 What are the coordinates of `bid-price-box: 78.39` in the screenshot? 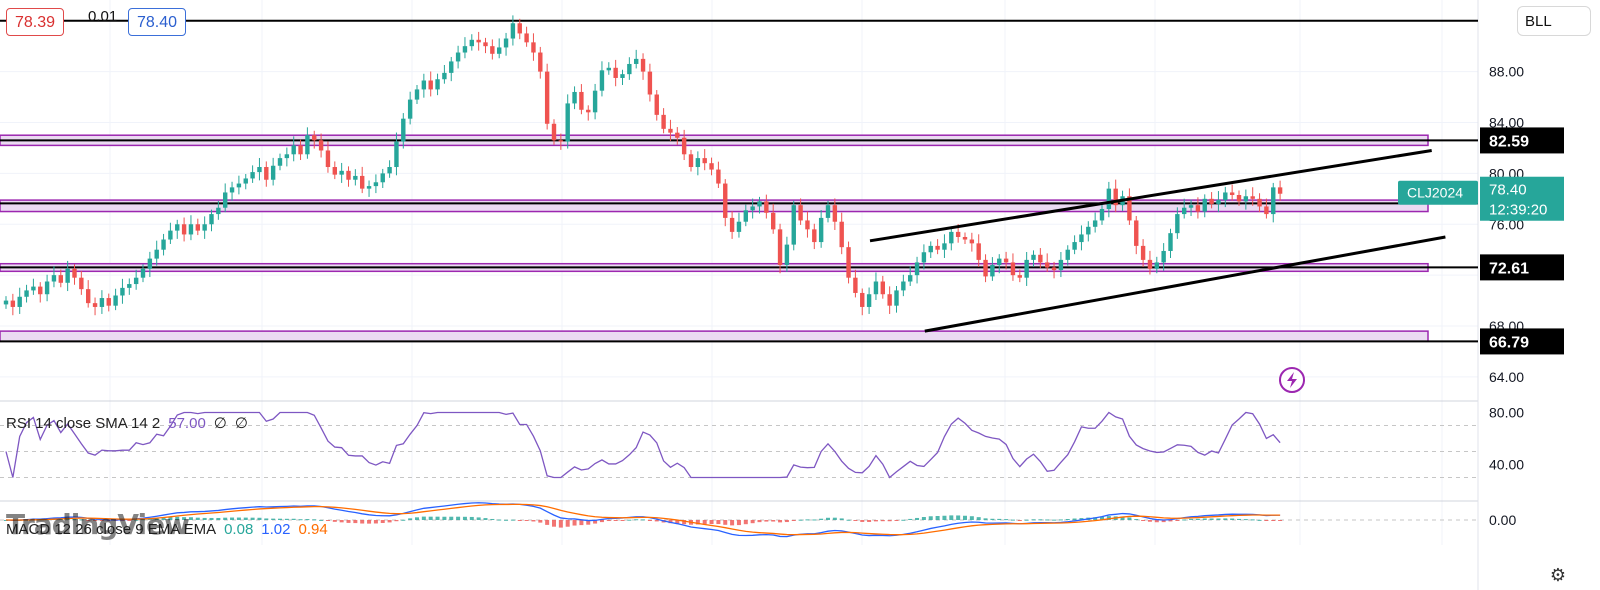 It's located at (35, 22).